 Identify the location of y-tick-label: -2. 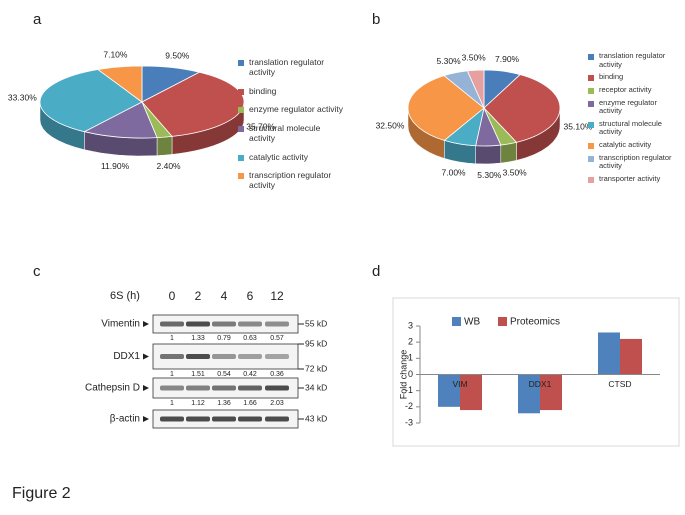
(409, 406).